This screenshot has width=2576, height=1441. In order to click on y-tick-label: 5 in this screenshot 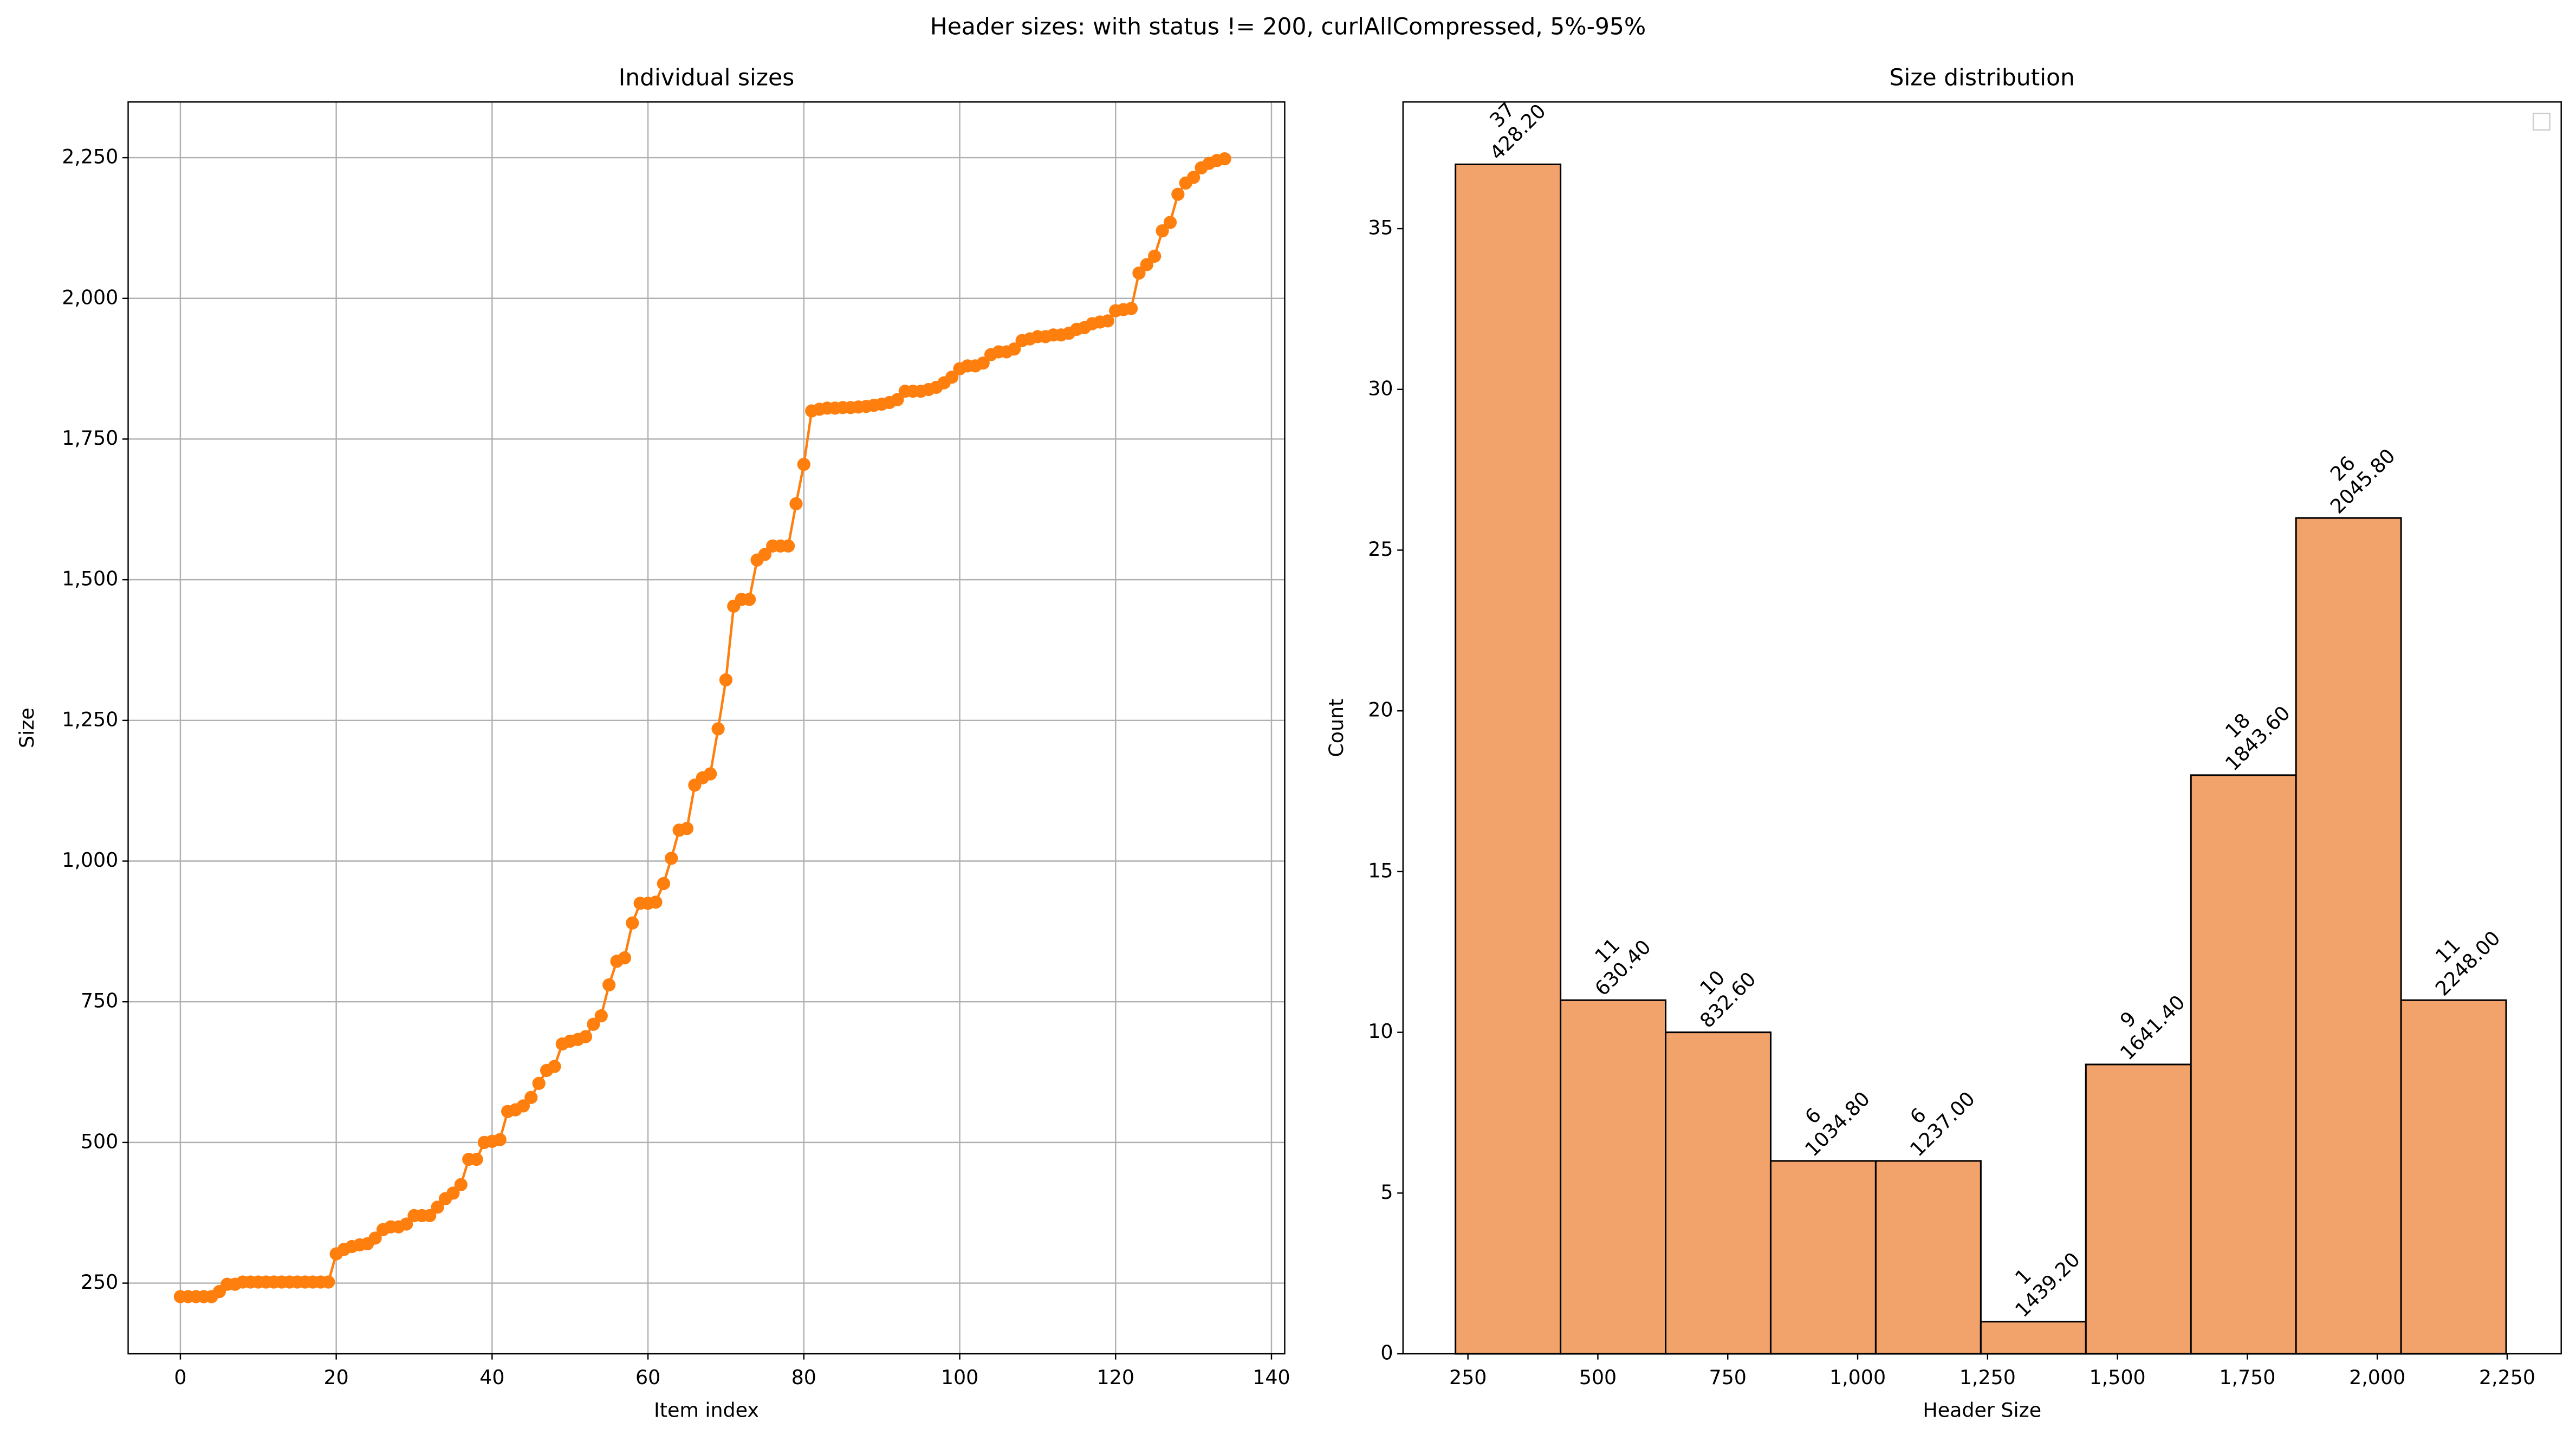, I will do `click(1387, 1192)`.